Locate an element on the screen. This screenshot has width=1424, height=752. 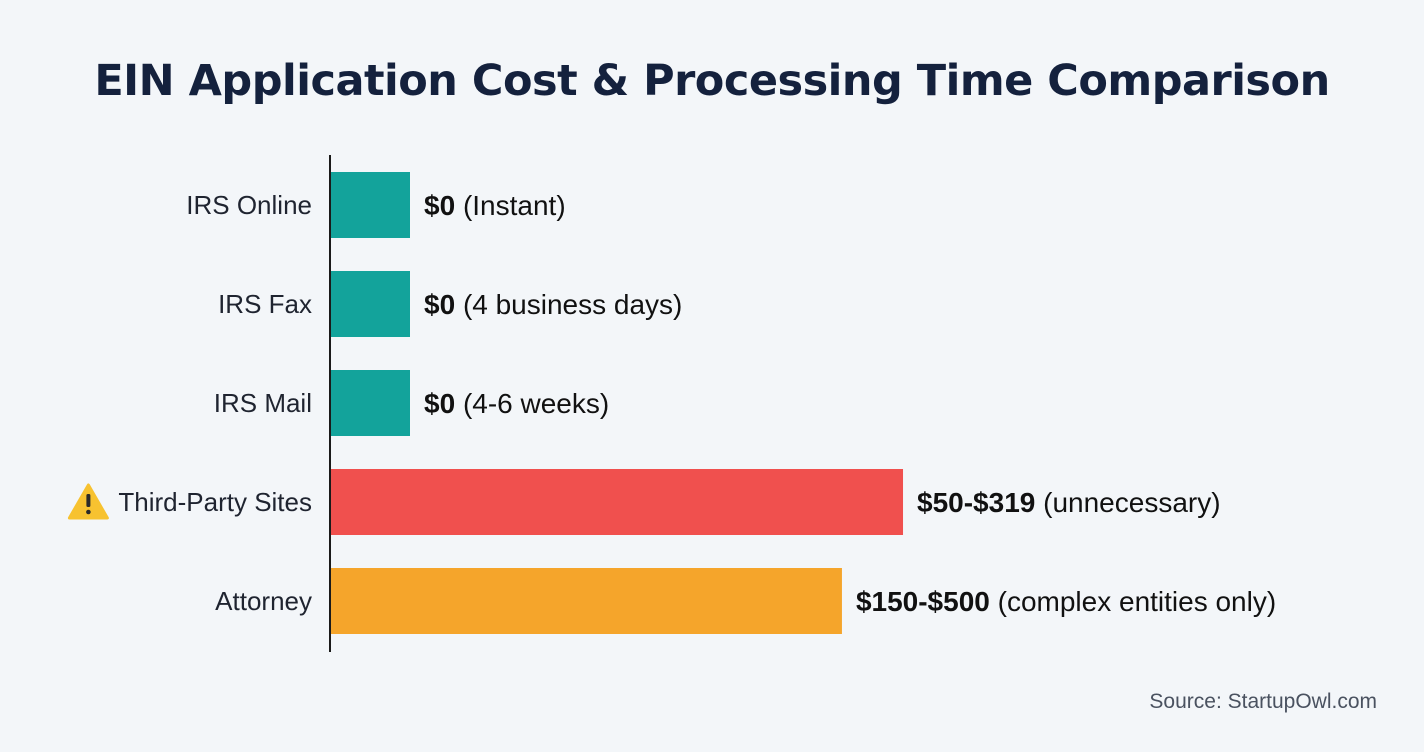
warning-triangle-icon is located at coordinates (88, 501).